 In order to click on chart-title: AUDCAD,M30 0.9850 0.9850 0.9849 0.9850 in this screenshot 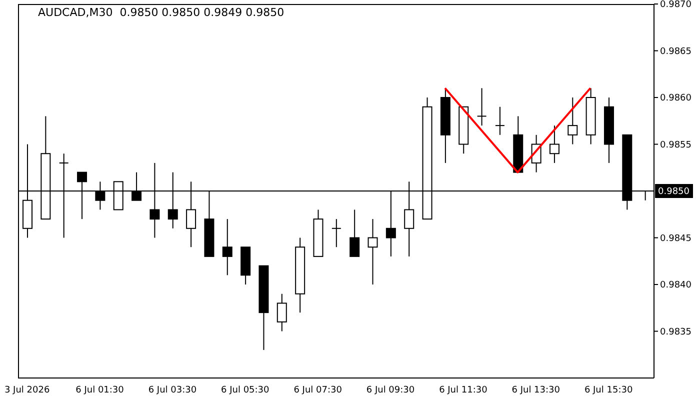, I will do `click(161, 12)`.